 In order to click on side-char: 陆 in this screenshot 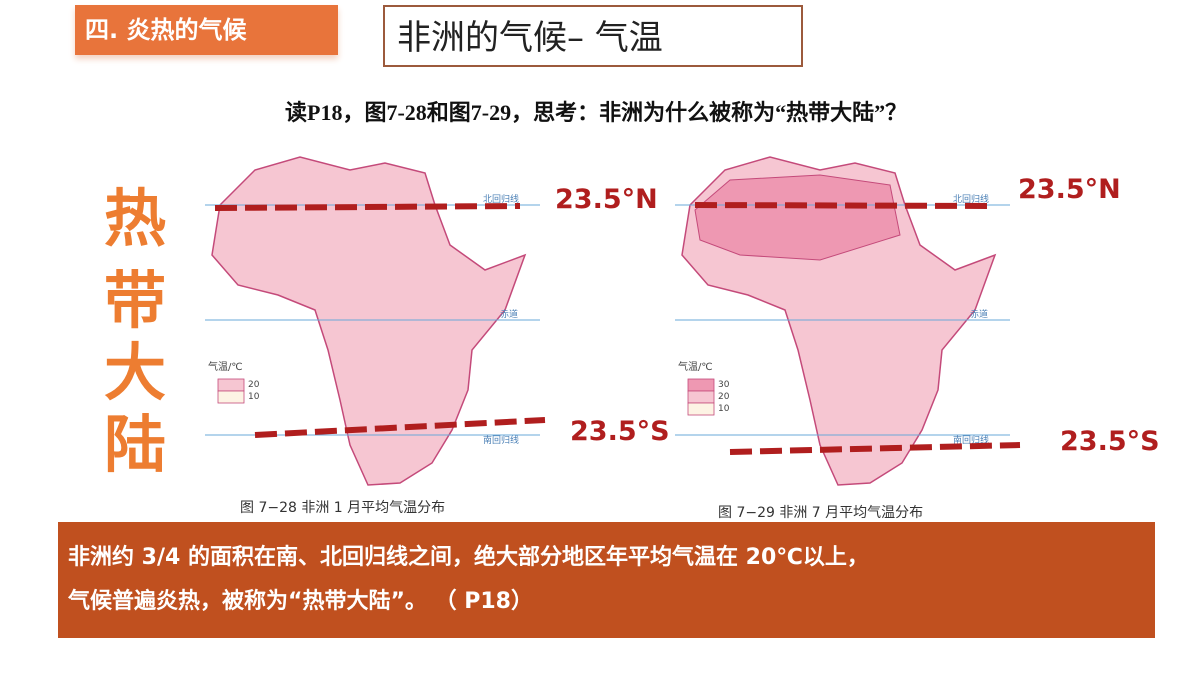, I will do `click(134, 444)`.